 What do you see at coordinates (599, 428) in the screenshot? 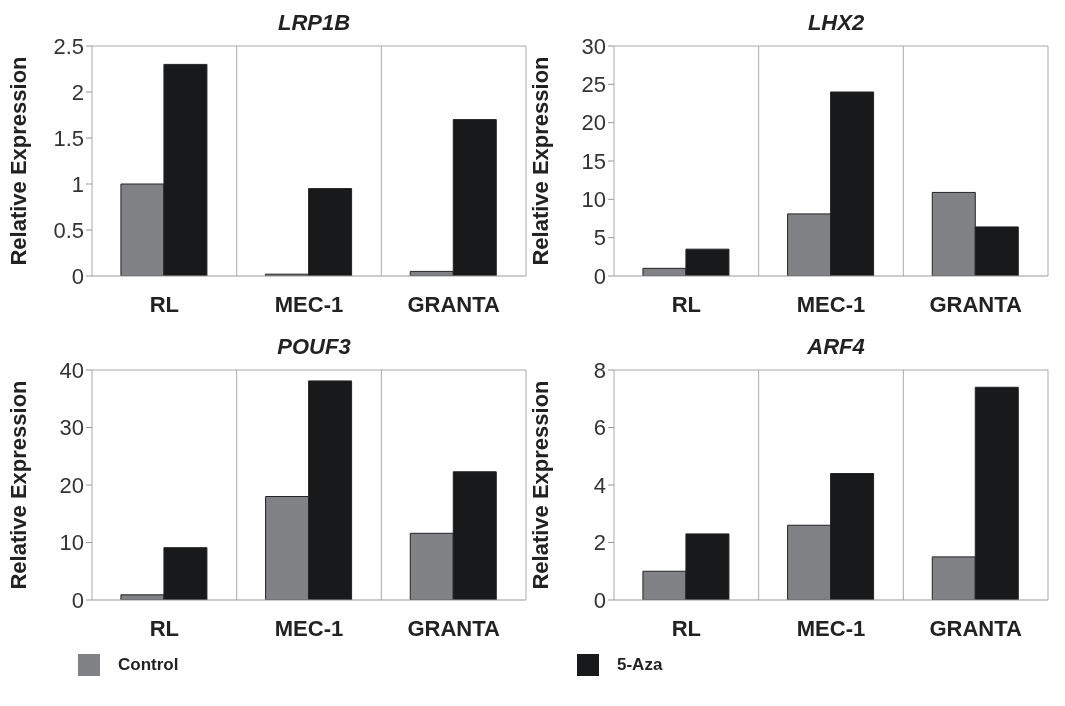
I see `y-tick-label: 6` at bounding box center [599, 428].